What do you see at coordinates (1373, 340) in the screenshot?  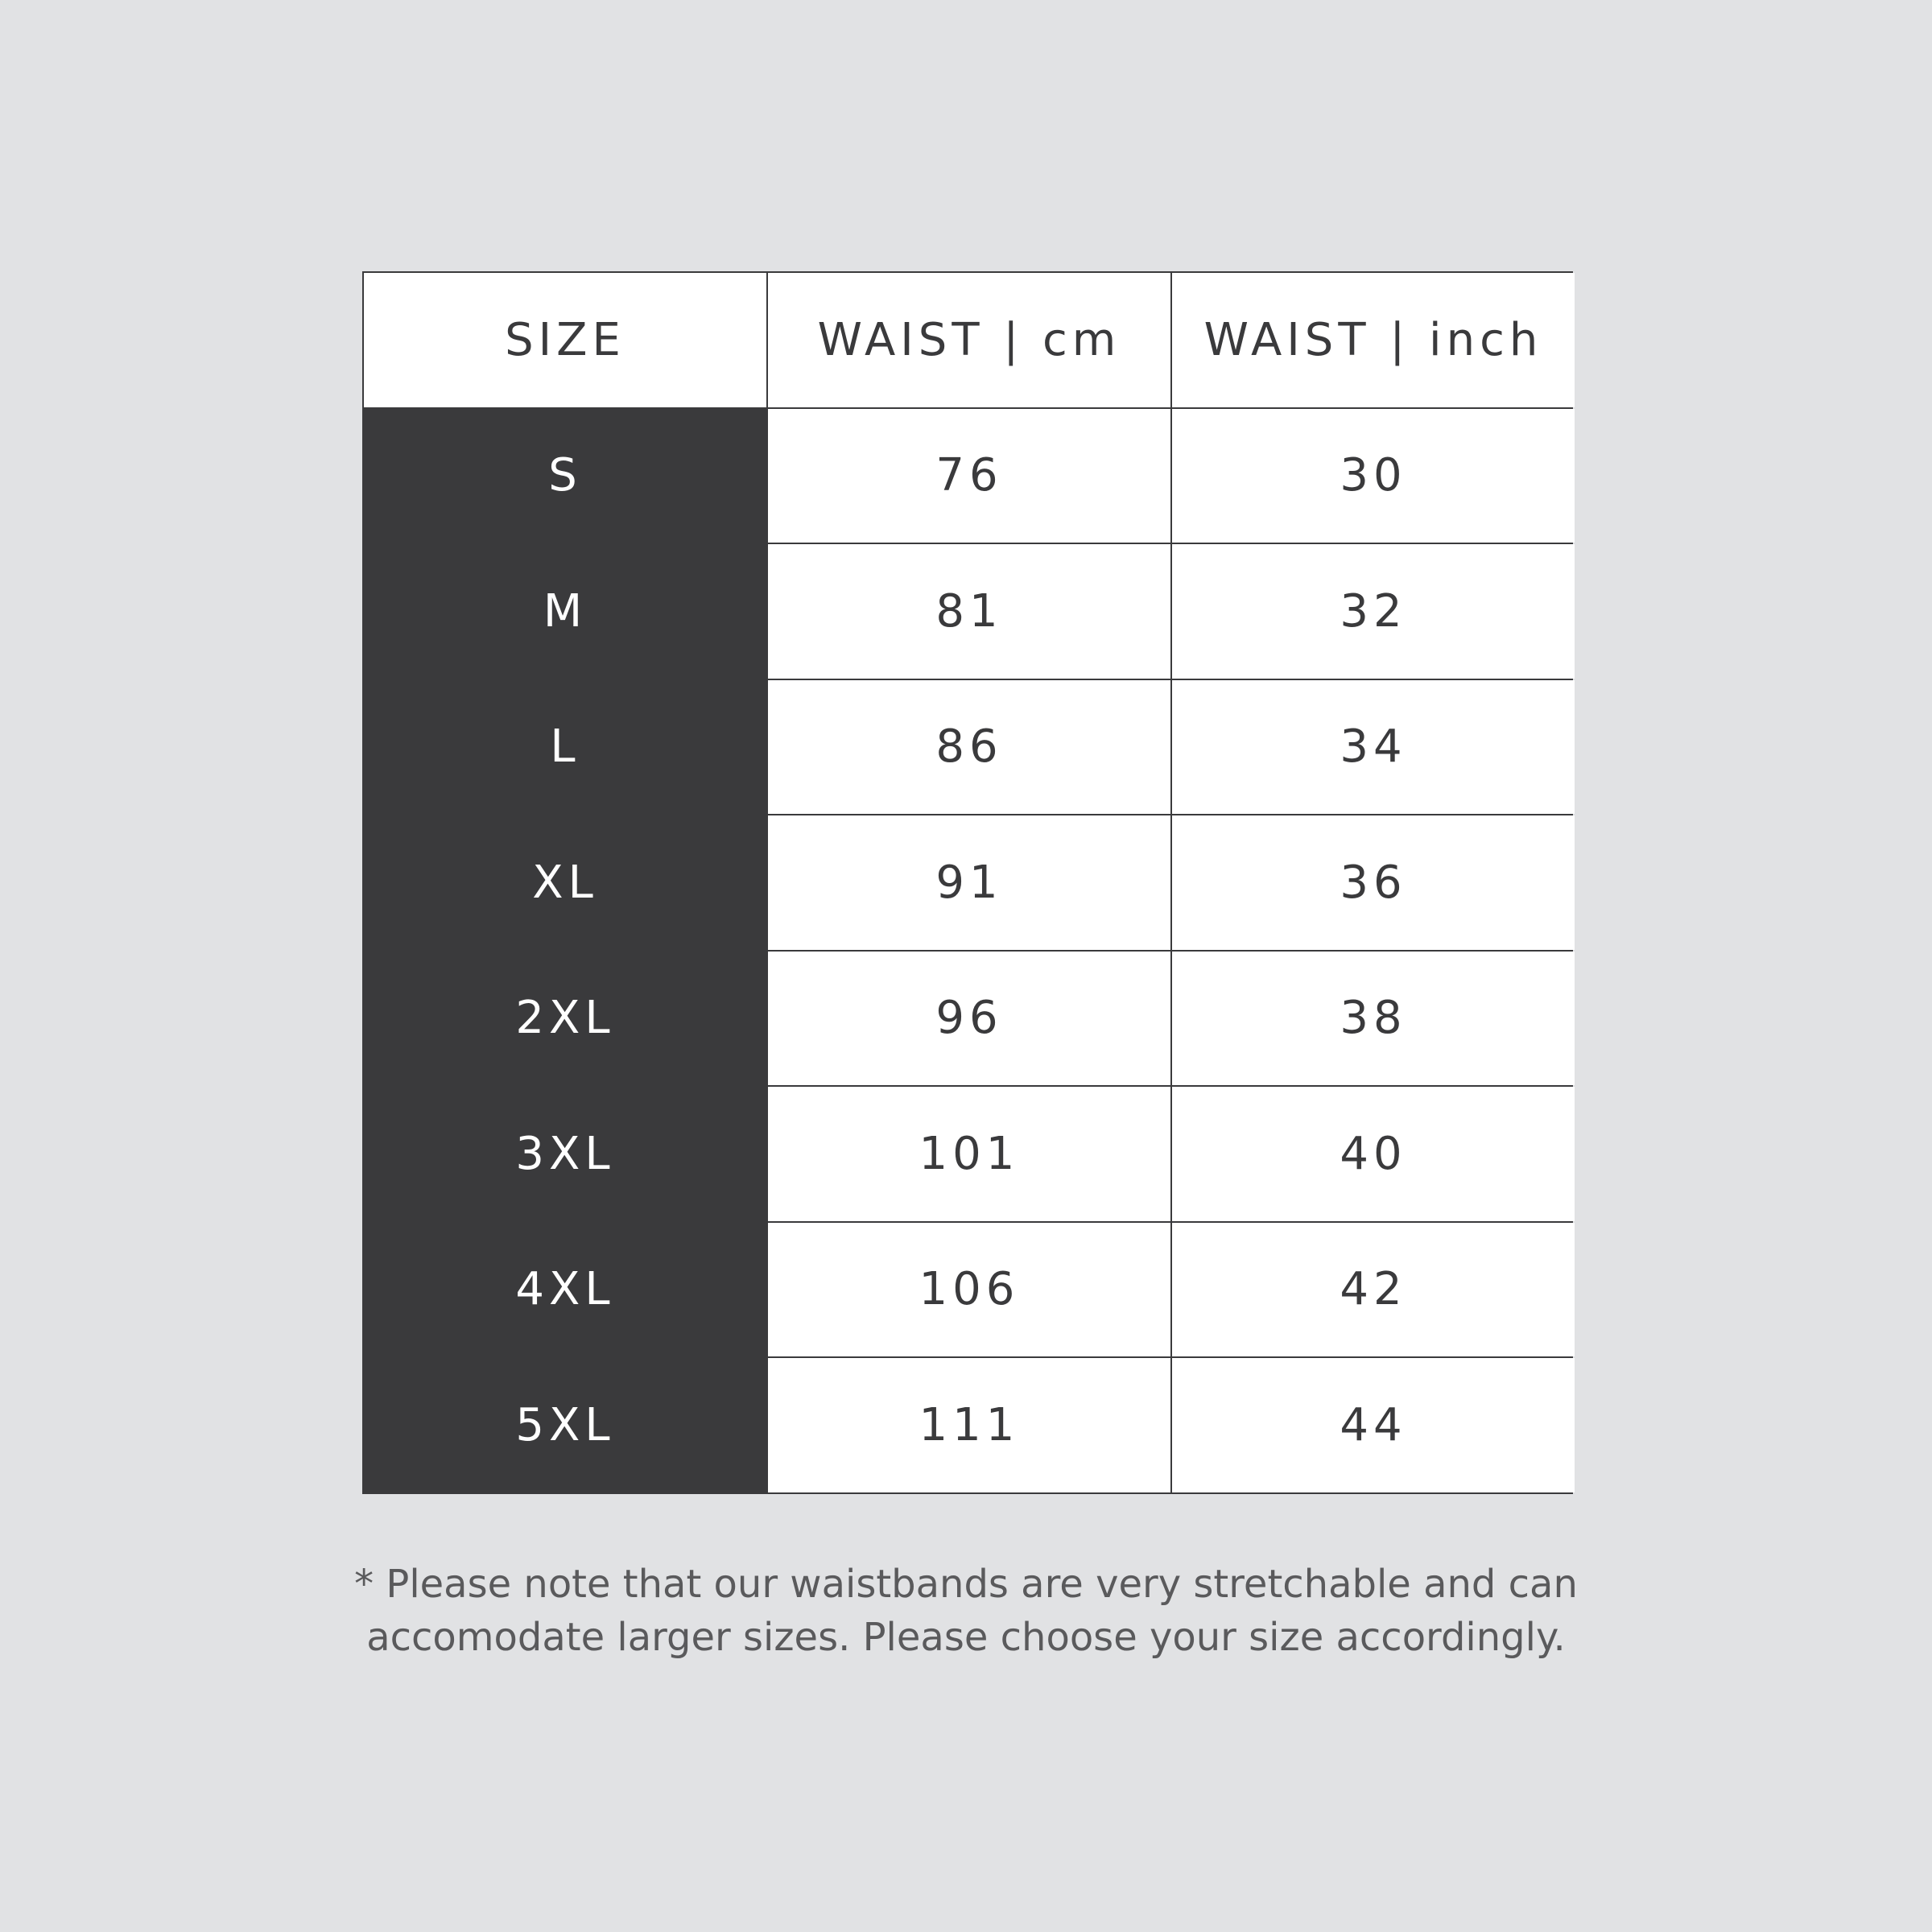 I see `header-cell: WAIST | inch` at bounding box center [1373, 340].